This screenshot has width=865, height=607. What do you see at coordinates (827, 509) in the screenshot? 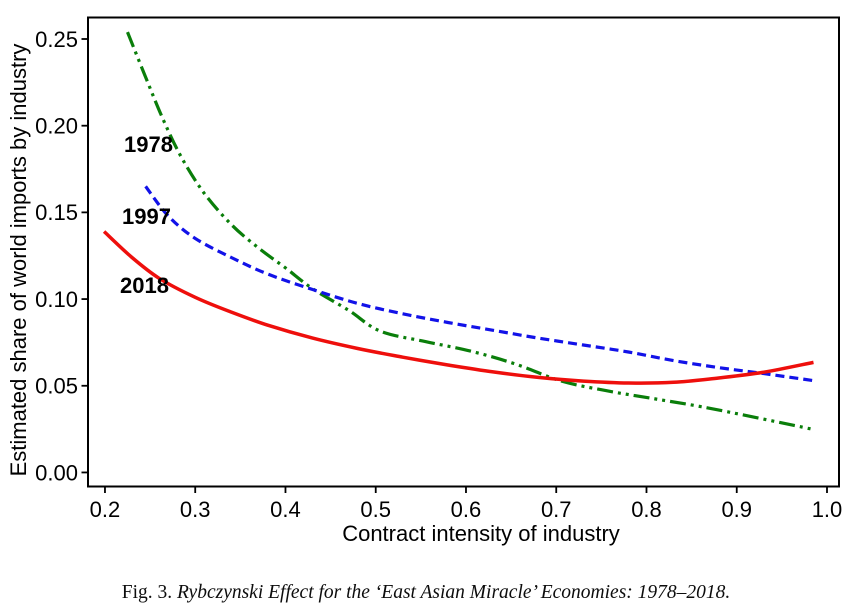
I see `x-tick-label: 1.0` at bounding box center [827, 509].